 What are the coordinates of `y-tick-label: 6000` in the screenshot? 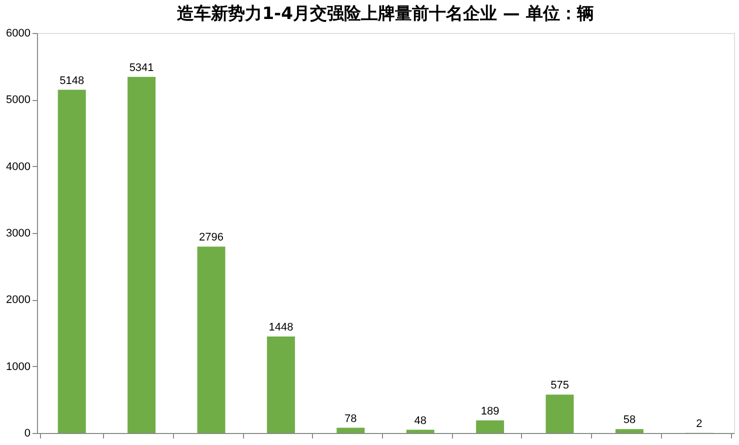 It's located at (18, 34).